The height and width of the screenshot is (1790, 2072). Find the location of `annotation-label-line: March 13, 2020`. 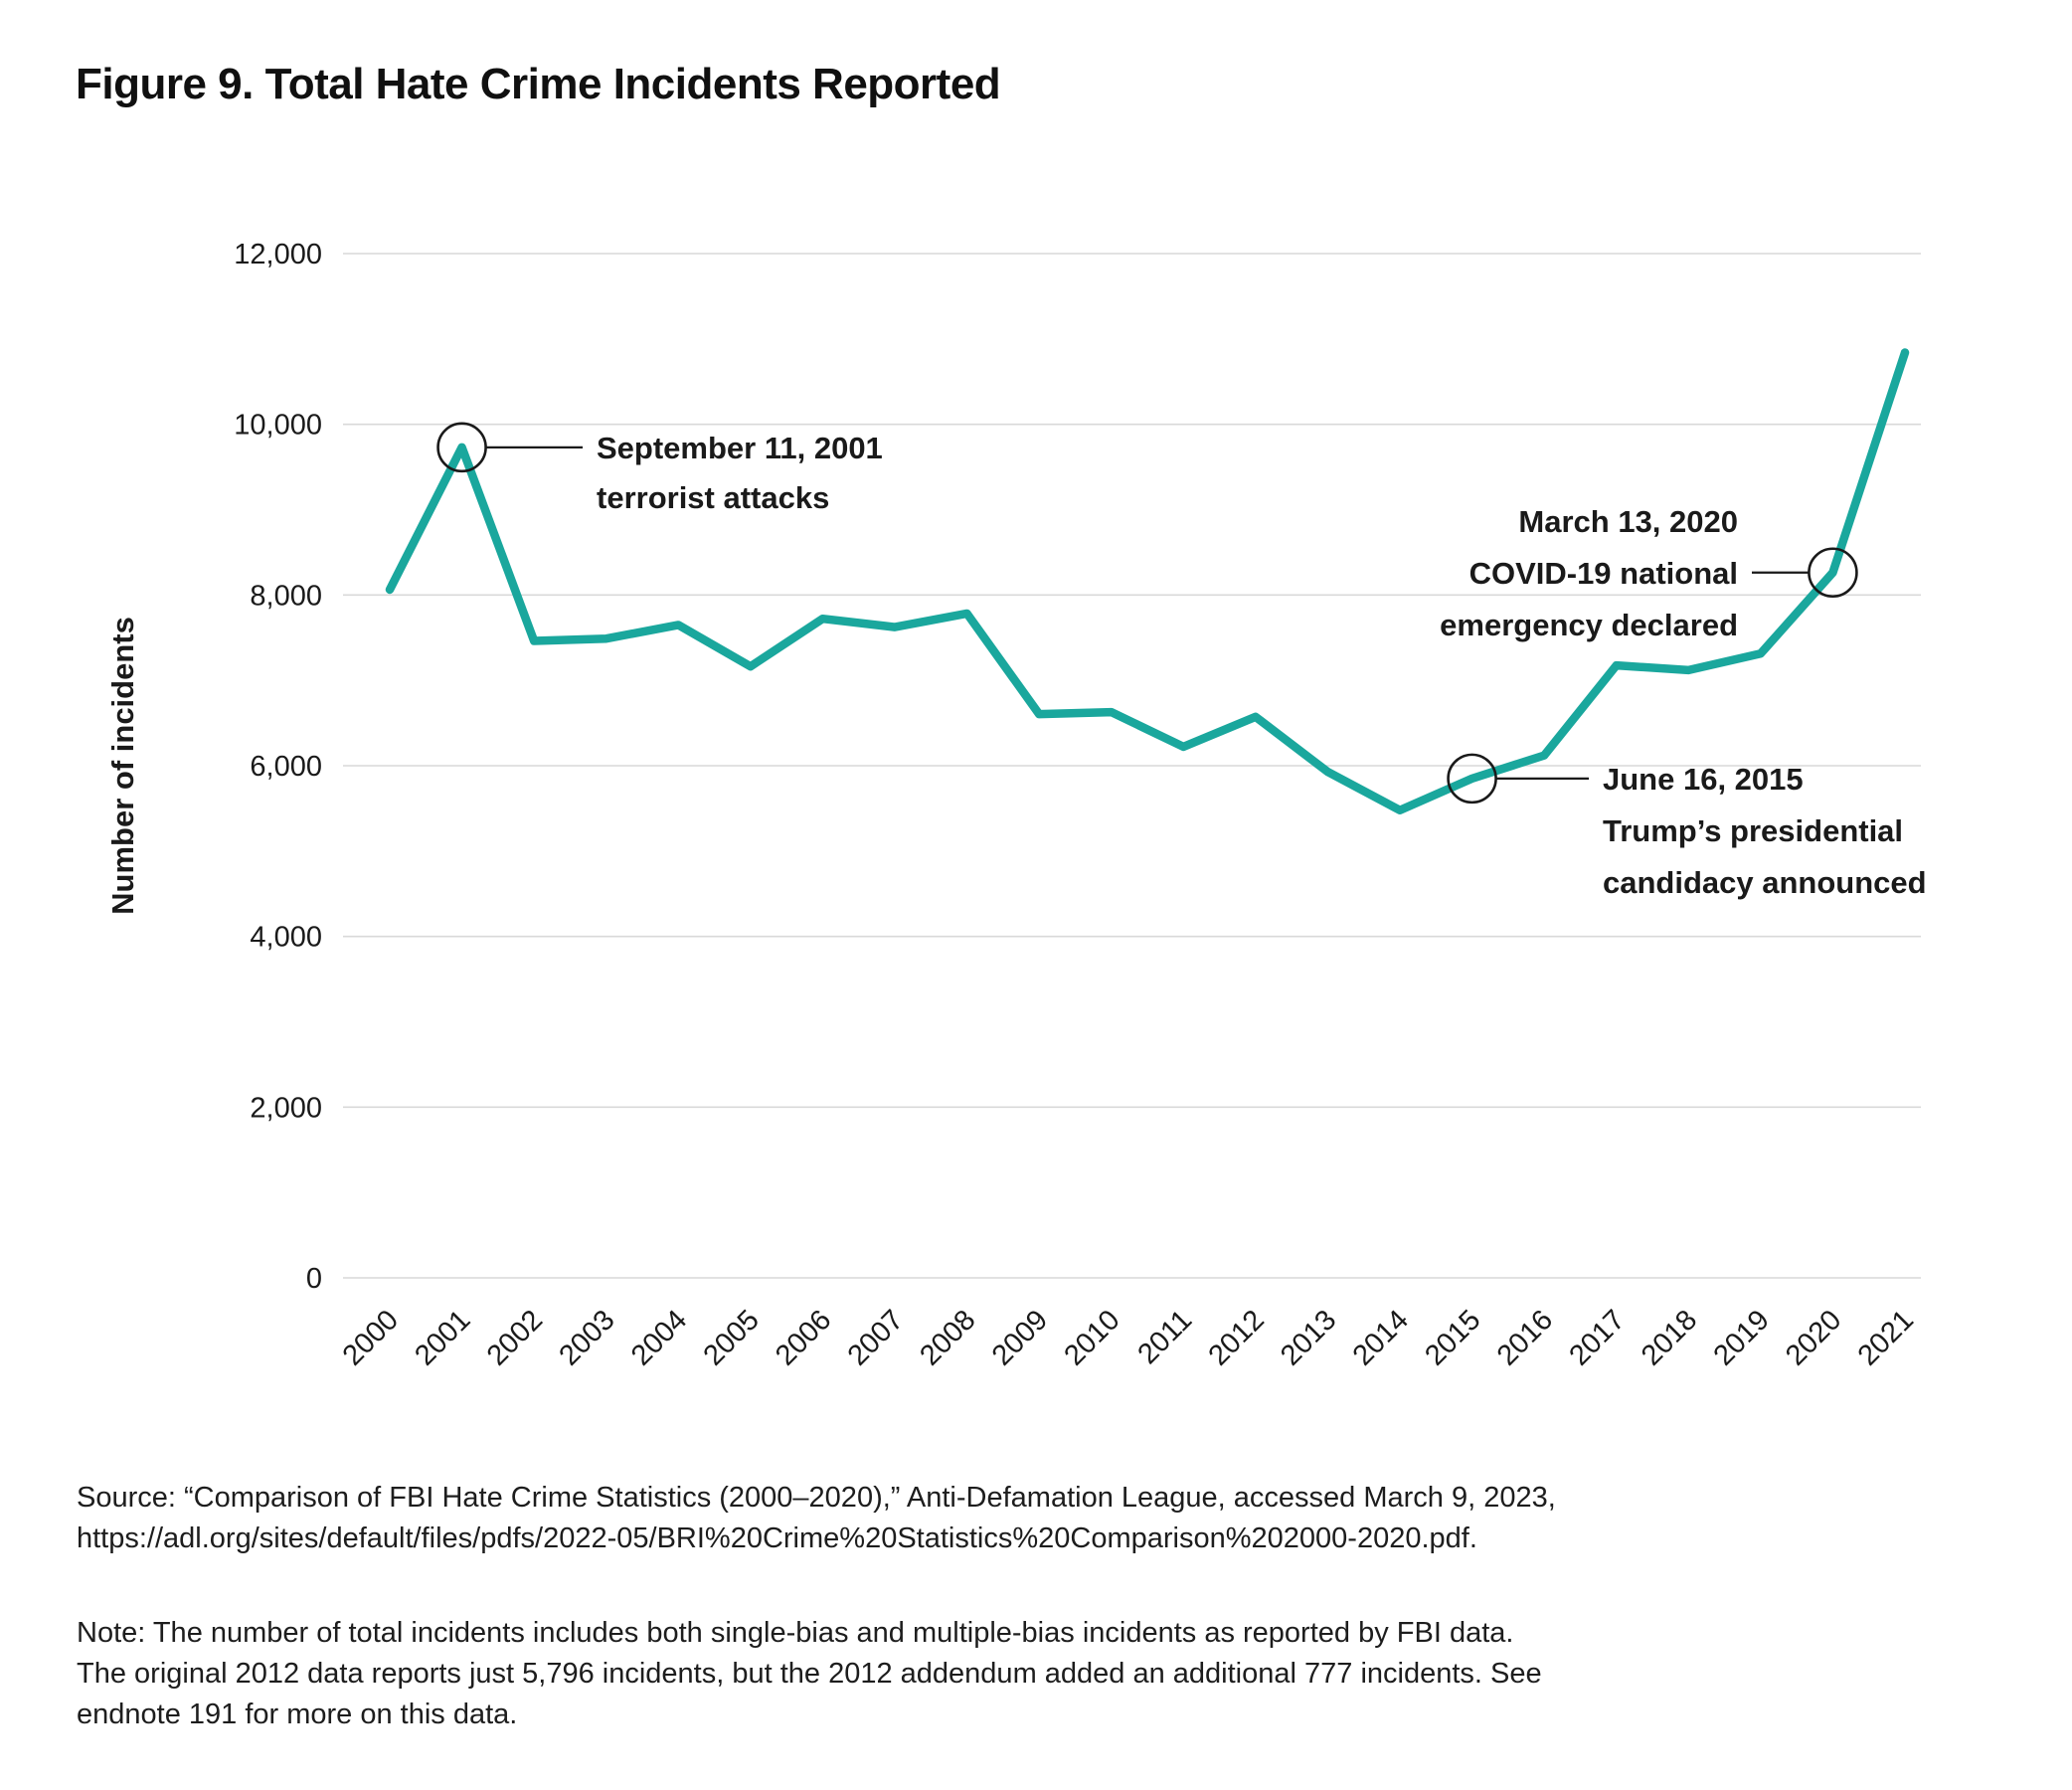

annotation-label-line: March 13, 2020 is located at coordinates (1628, 521).